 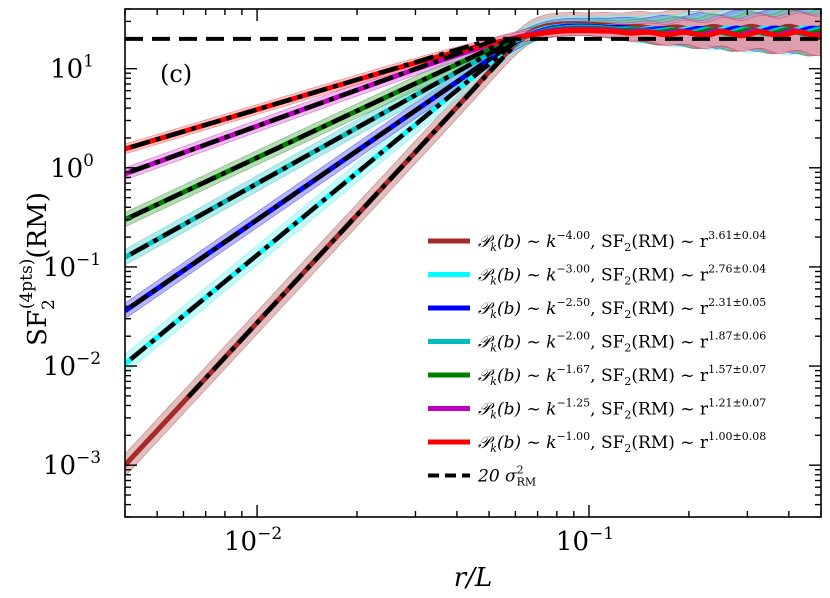 I want to click on legend-entry-1: 𝒫k(b) ~ k−3.00, SF2(RM) ~ r2.76±0.04, so click(x=622, y=275).